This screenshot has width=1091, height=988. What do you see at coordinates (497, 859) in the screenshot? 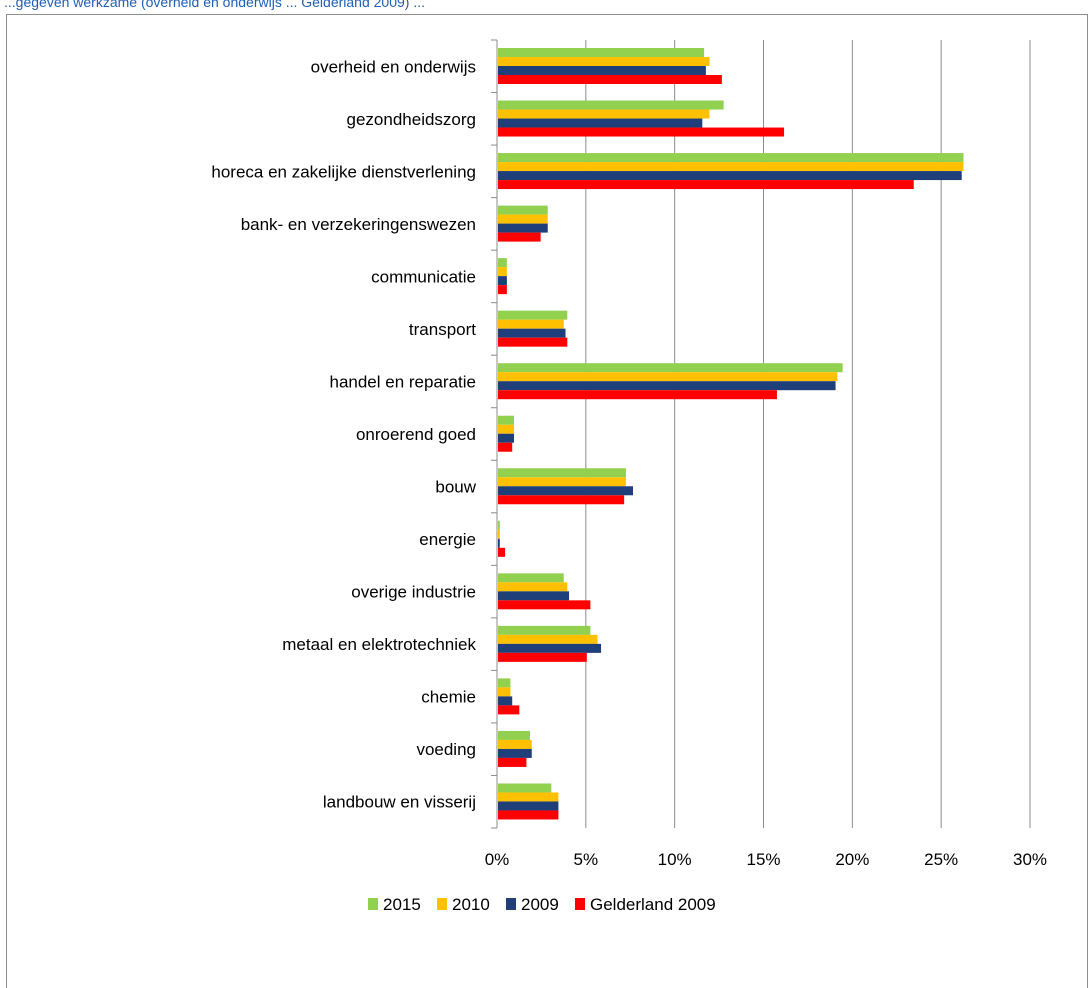
I see `x-tick-label: 0%` at bounding box center [497, 859].